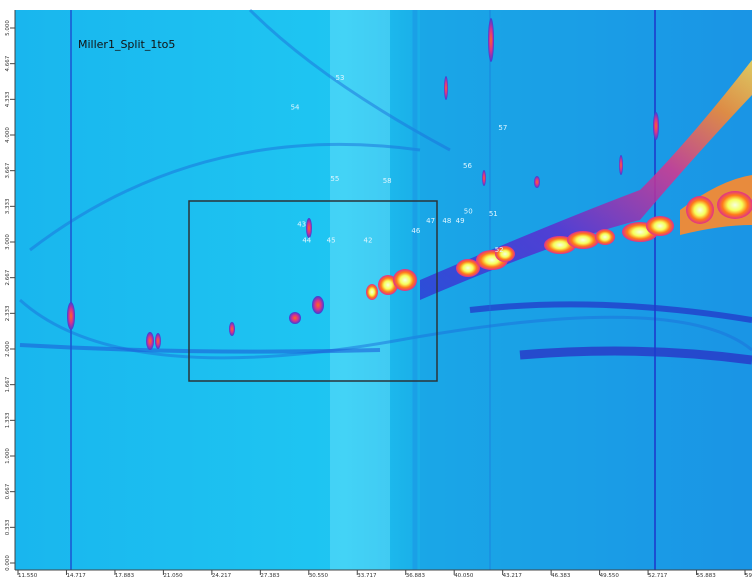 Image resolution: width=752 pixels, height=582 pixels. What do you see at coordinates (225, 197) in the screenshot?
I see `arc-upper` at bounding box center [225, 197].